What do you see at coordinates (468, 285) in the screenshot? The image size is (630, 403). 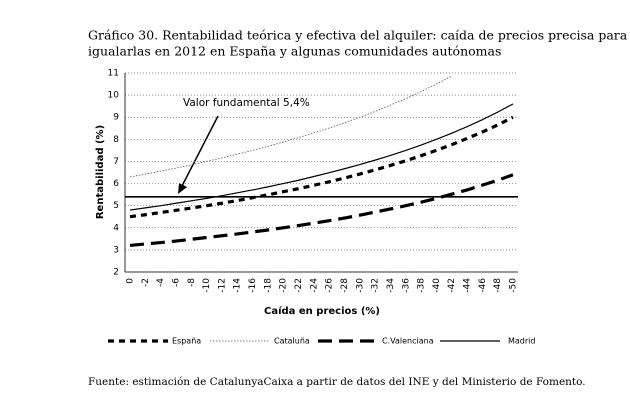 I see `x-tick-label: -44` at bounding box center [468, 285].